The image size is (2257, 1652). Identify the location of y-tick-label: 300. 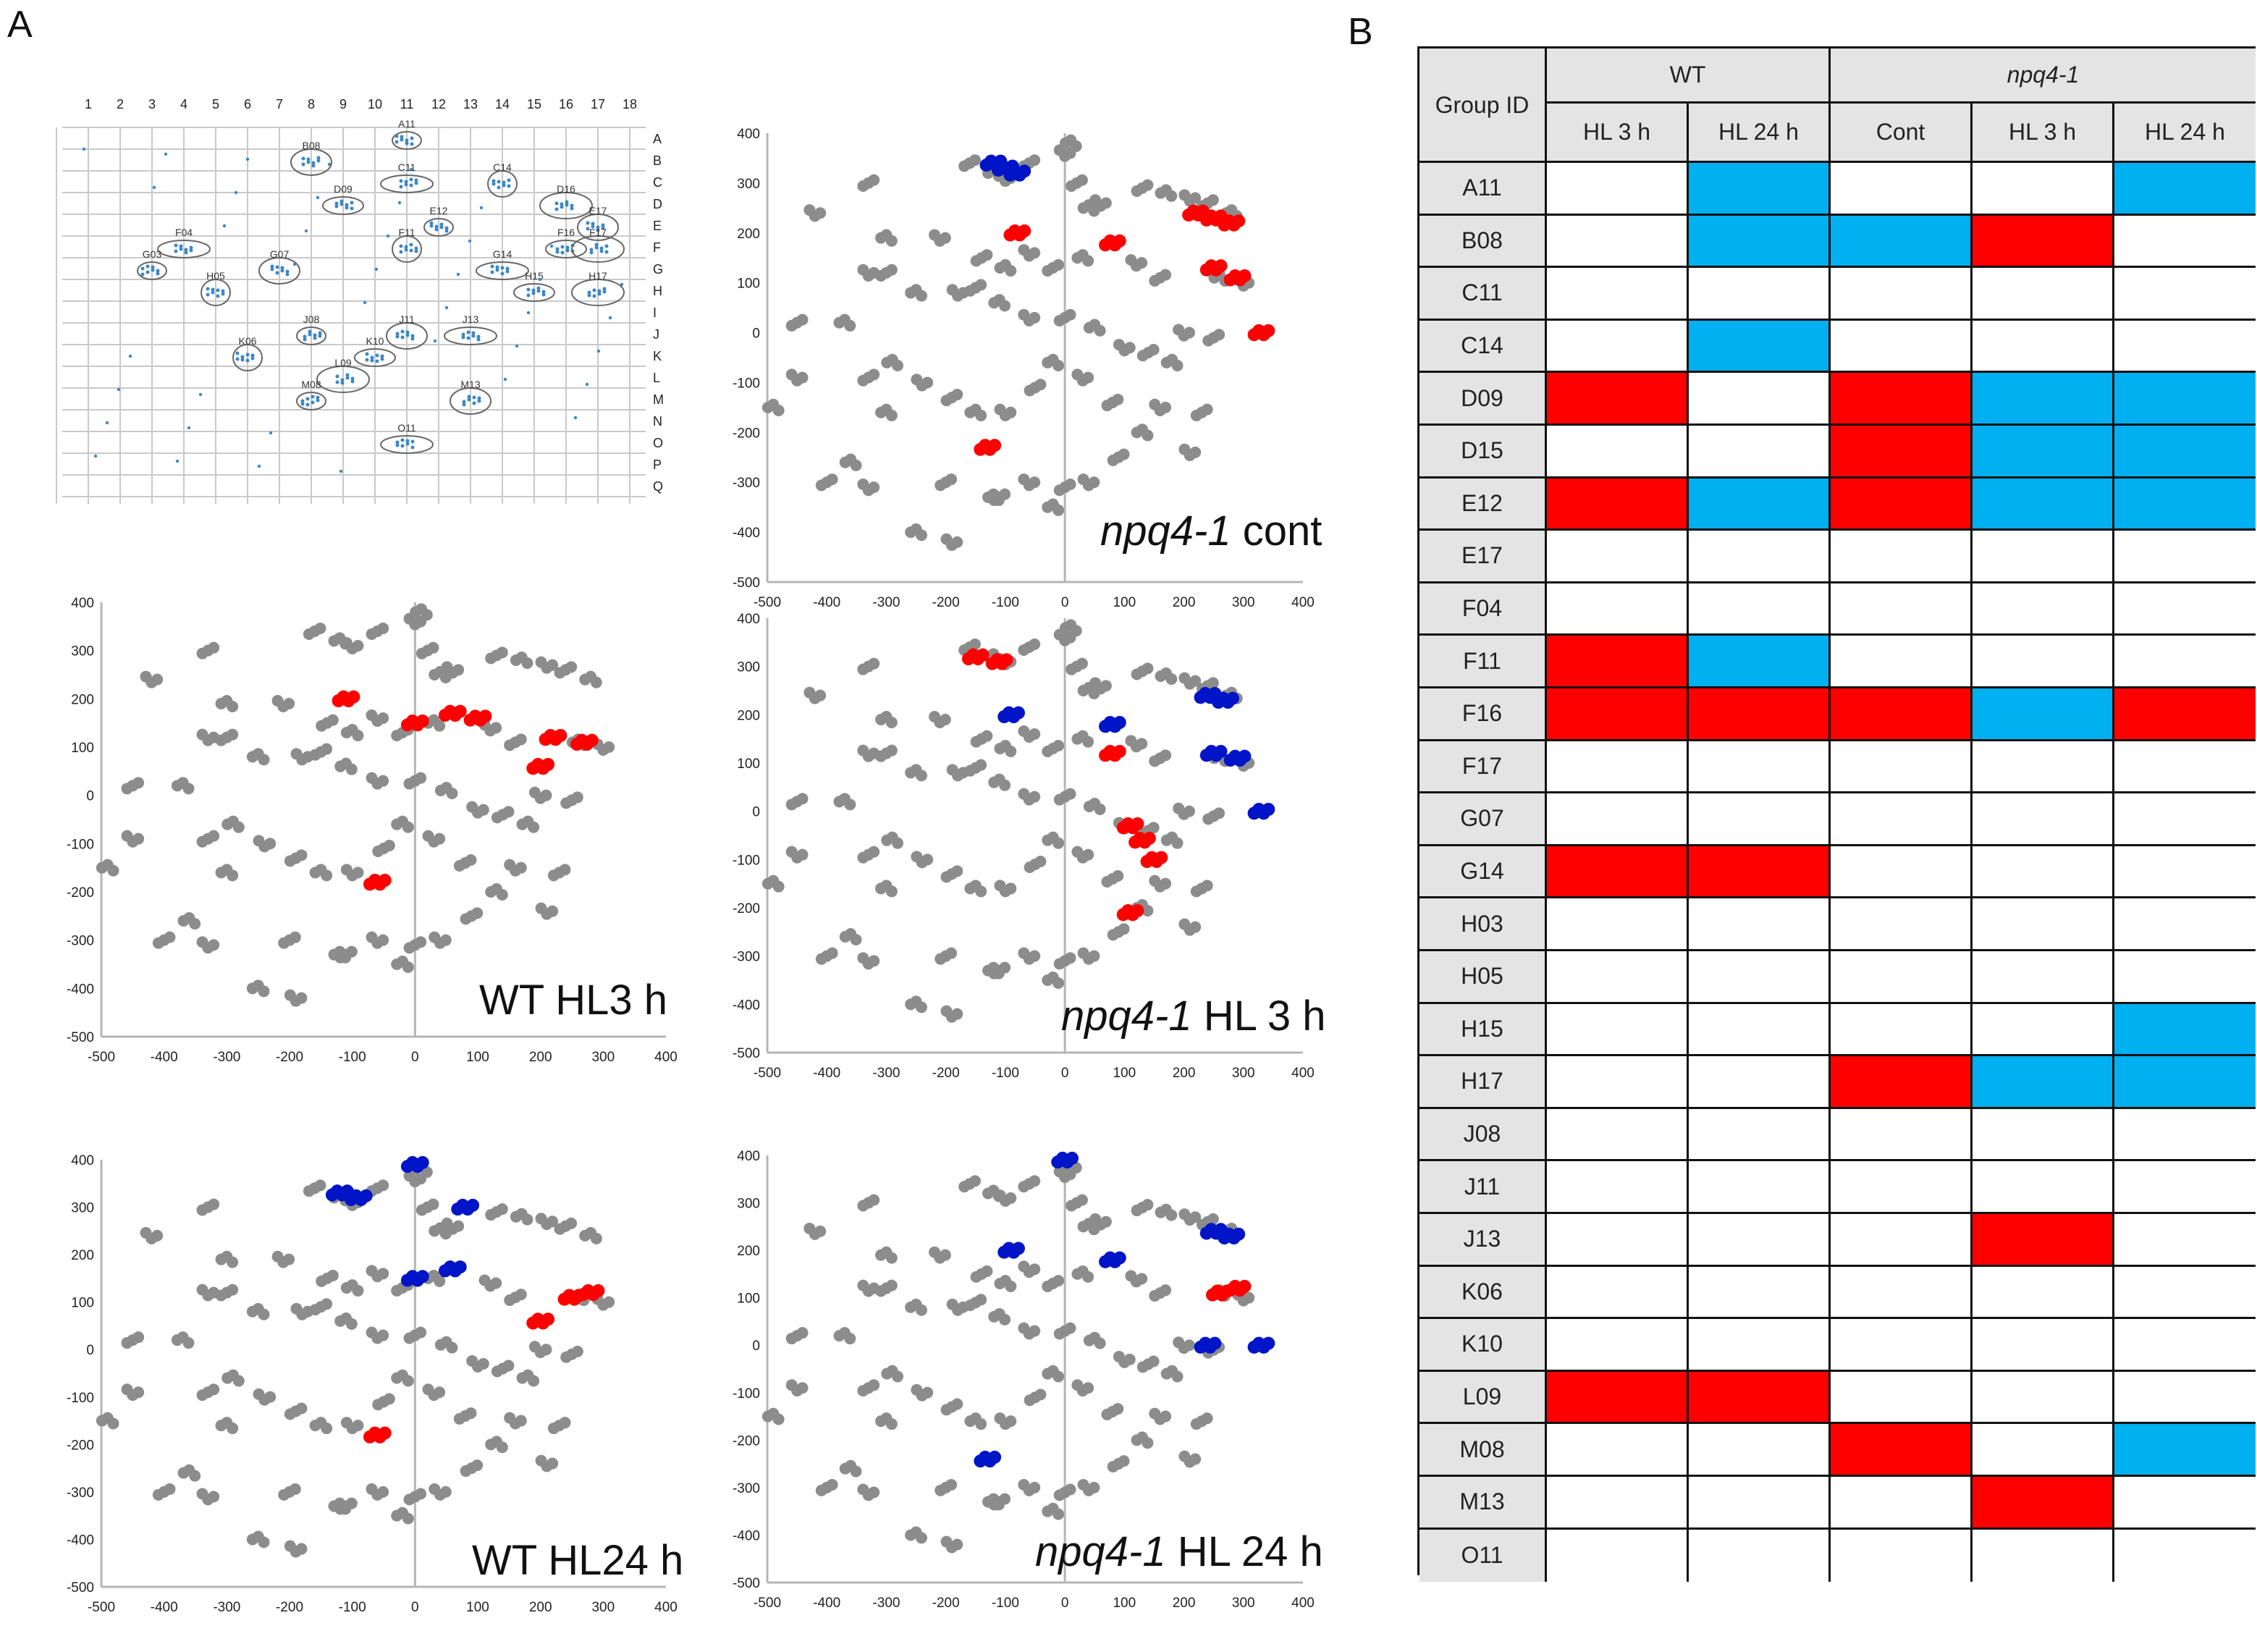
(748, 185).